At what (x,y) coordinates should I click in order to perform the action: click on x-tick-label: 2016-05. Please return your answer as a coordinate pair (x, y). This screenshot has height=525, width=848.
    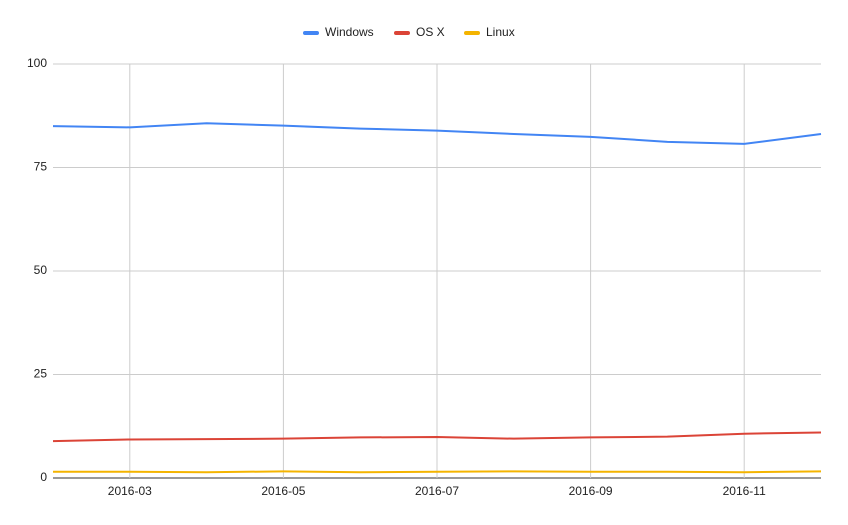
    Looking at the image, I should click on (283, 491).